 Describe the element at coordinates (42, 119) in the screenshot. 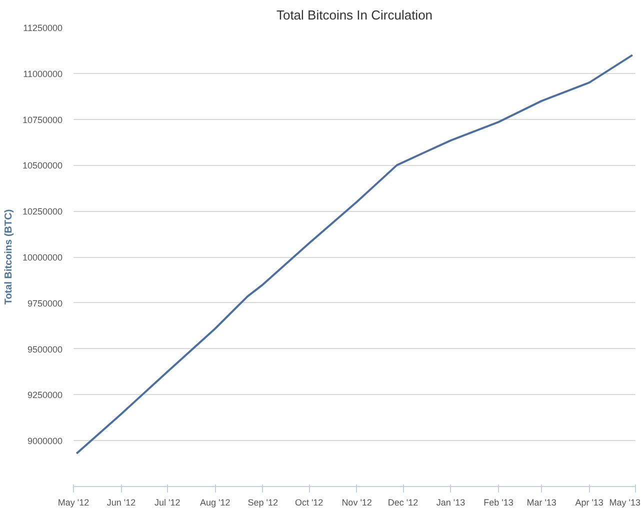

I see `y-tick-label: 10750000` at that location.